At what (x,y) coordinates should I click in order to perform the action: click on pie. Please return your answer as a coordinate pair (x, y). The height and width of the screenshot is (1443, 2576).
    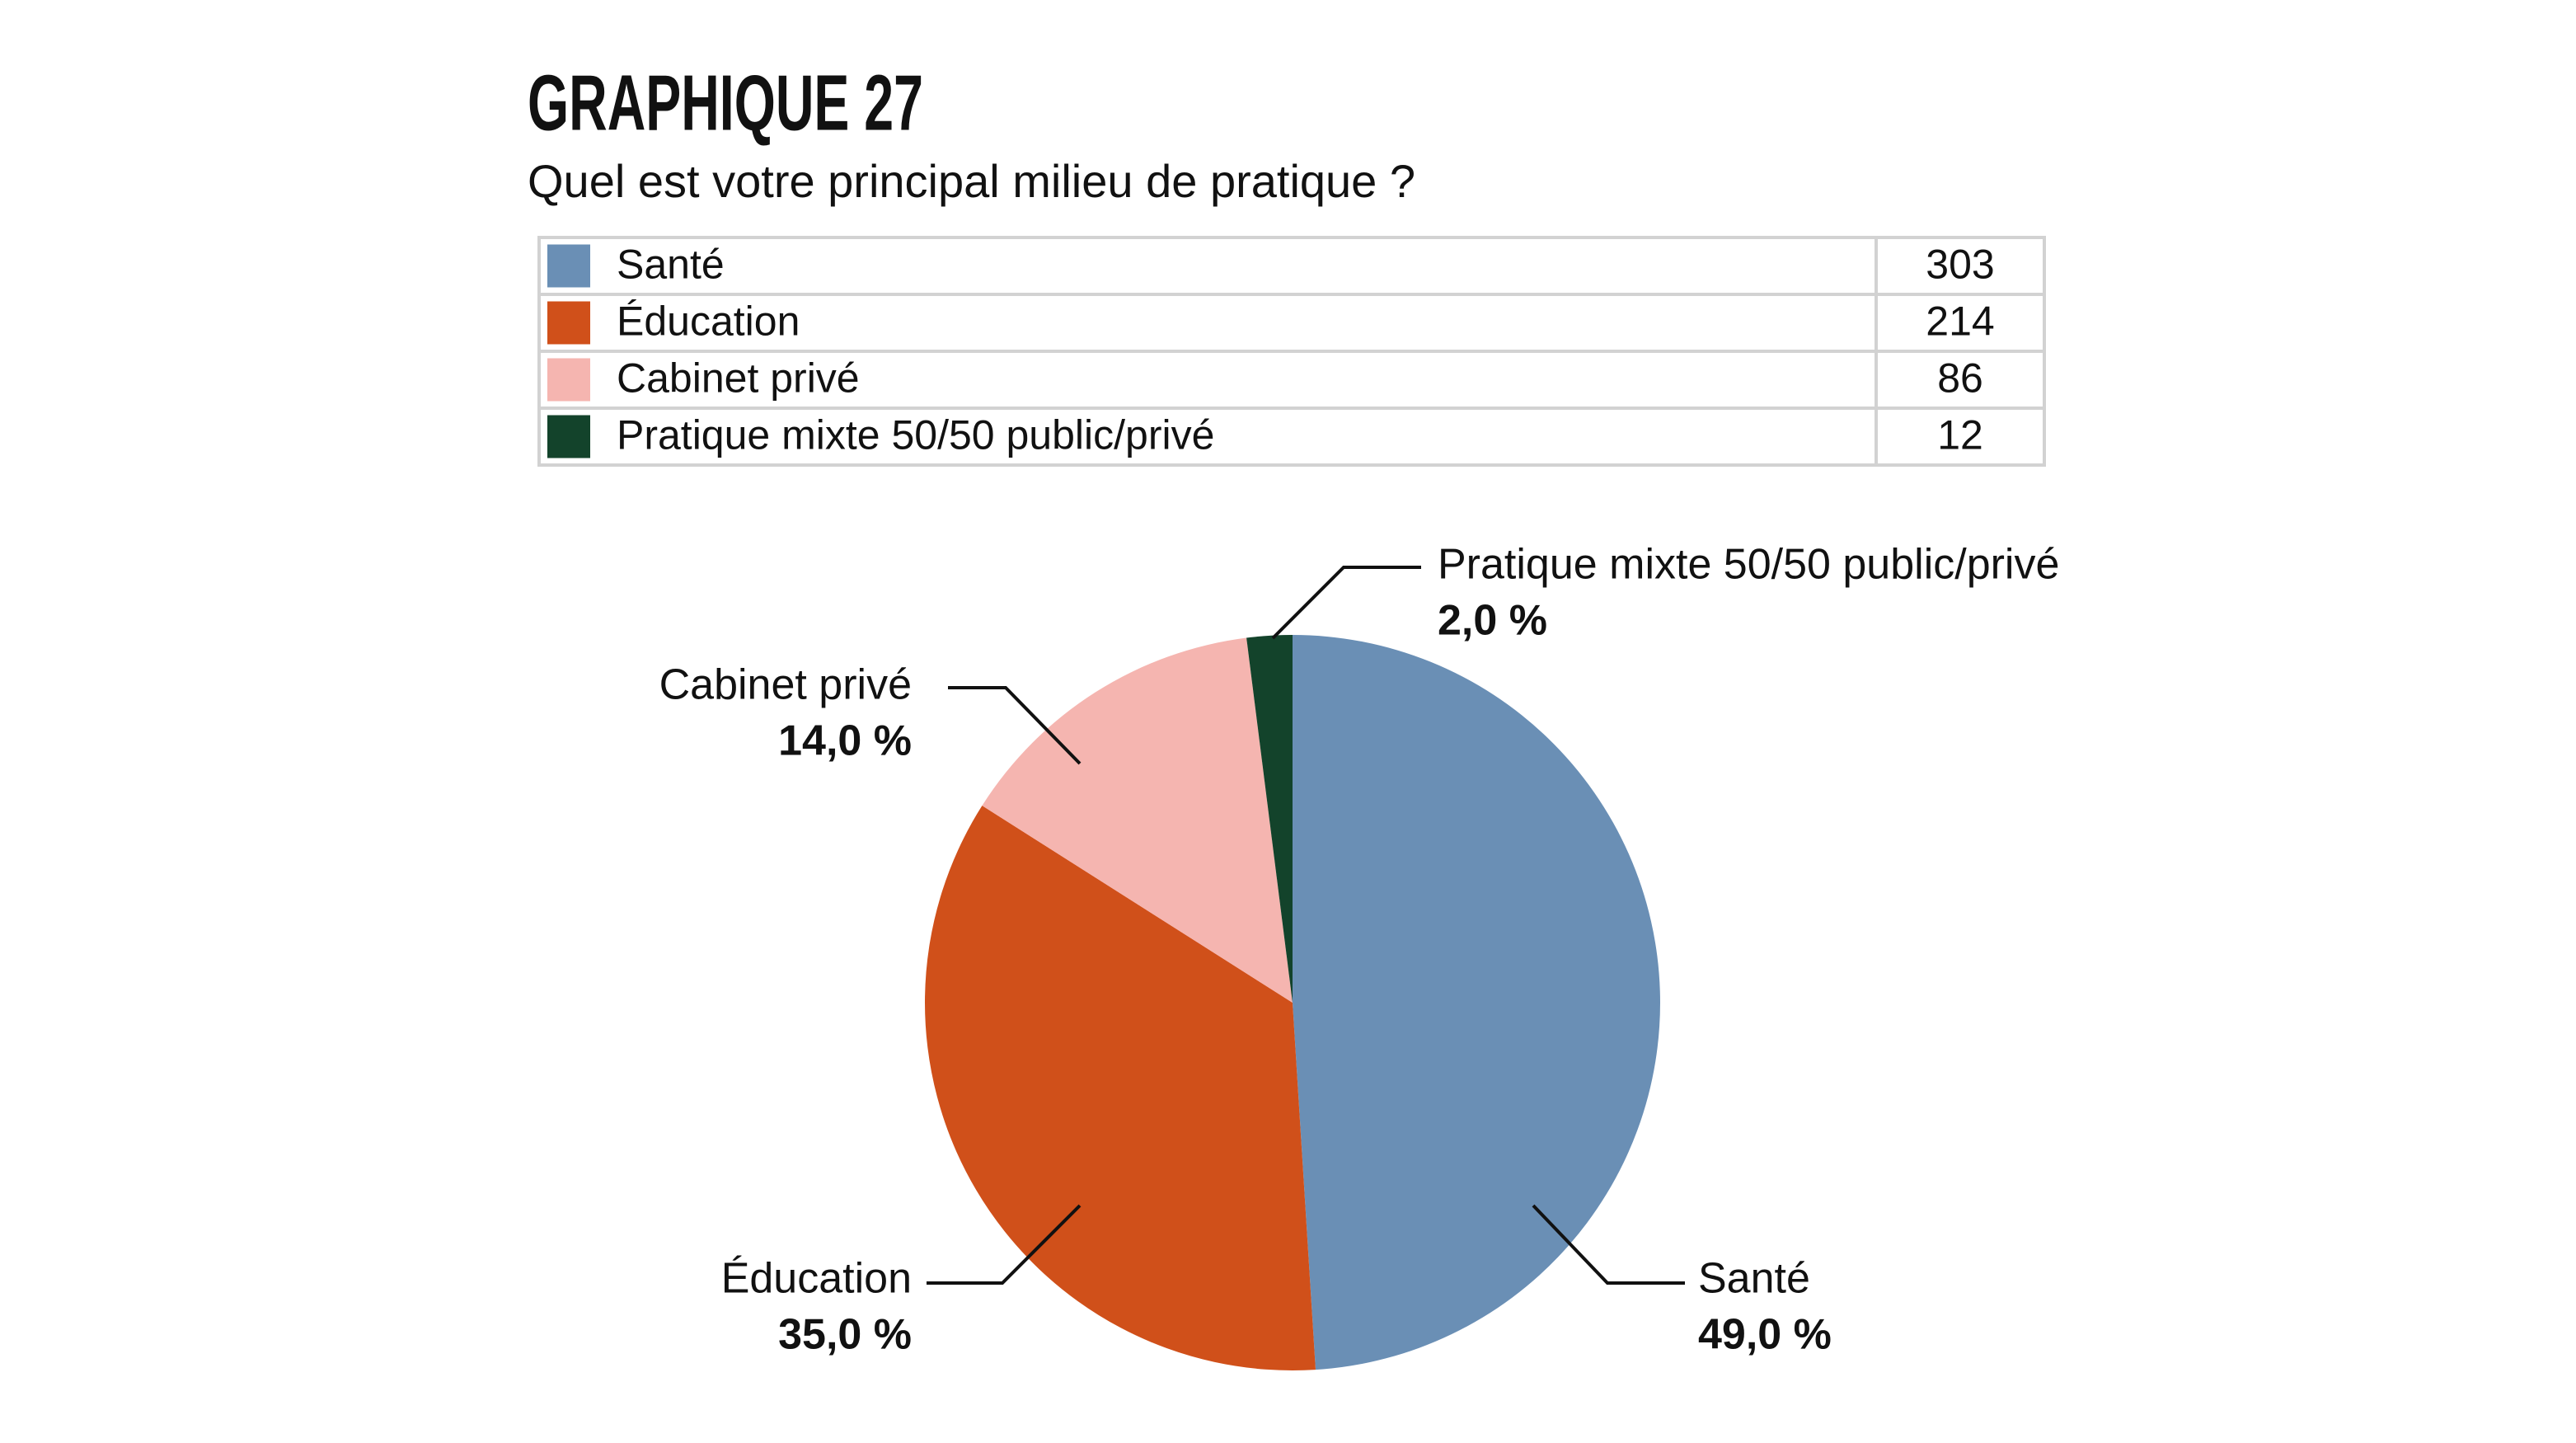
    Looking at the image, I should click on (1292, 1002).